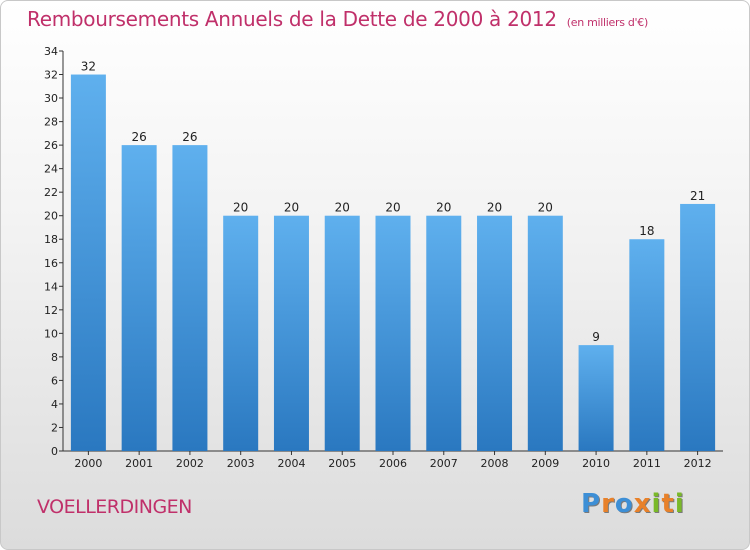  Describe the element at coordinates (51, 310) in the screenshot. I see `y-tick-label: 12` at that location.